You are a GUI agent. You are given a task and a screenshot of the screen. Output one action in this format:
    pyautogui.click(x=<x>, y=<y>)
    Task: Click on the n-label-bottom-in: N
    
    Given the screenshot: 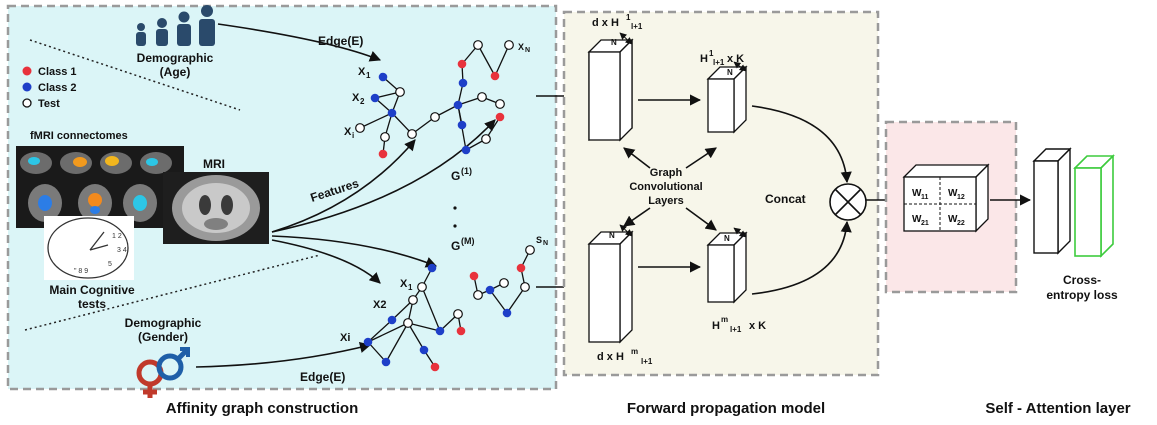 What is the action you would take?
    pyautogui.click(x=612, y=235)
    